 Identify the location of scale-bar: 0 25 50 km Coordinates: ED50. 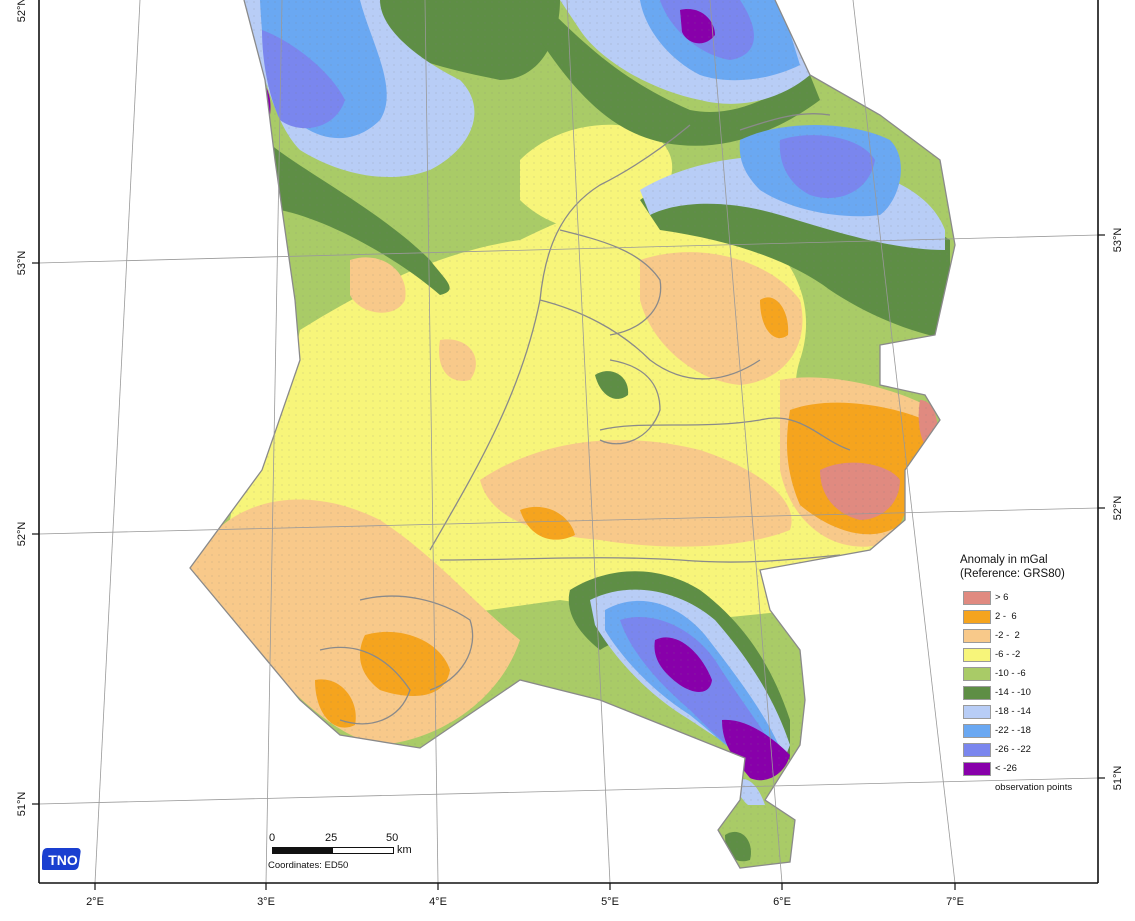
(353, 852).